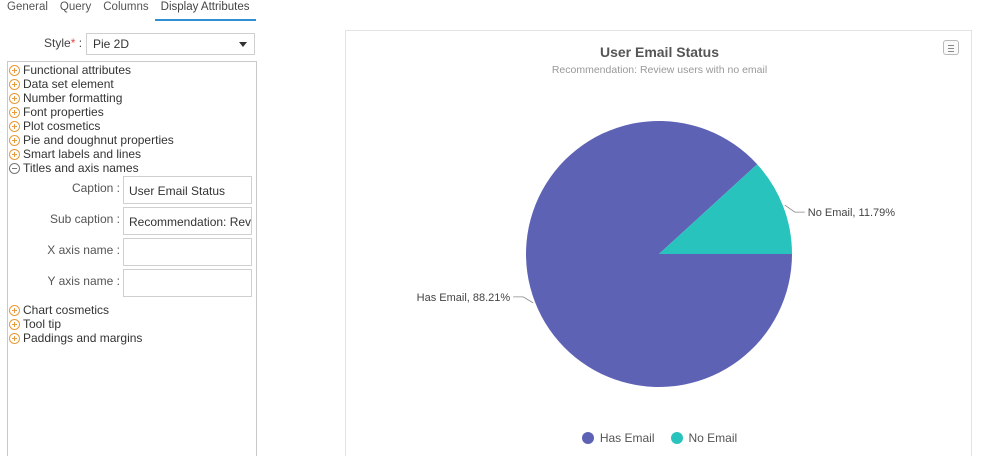  Describe the element at coordinates (627, 438) in the screenshot. I see `legend-label: Has Email` at that location.